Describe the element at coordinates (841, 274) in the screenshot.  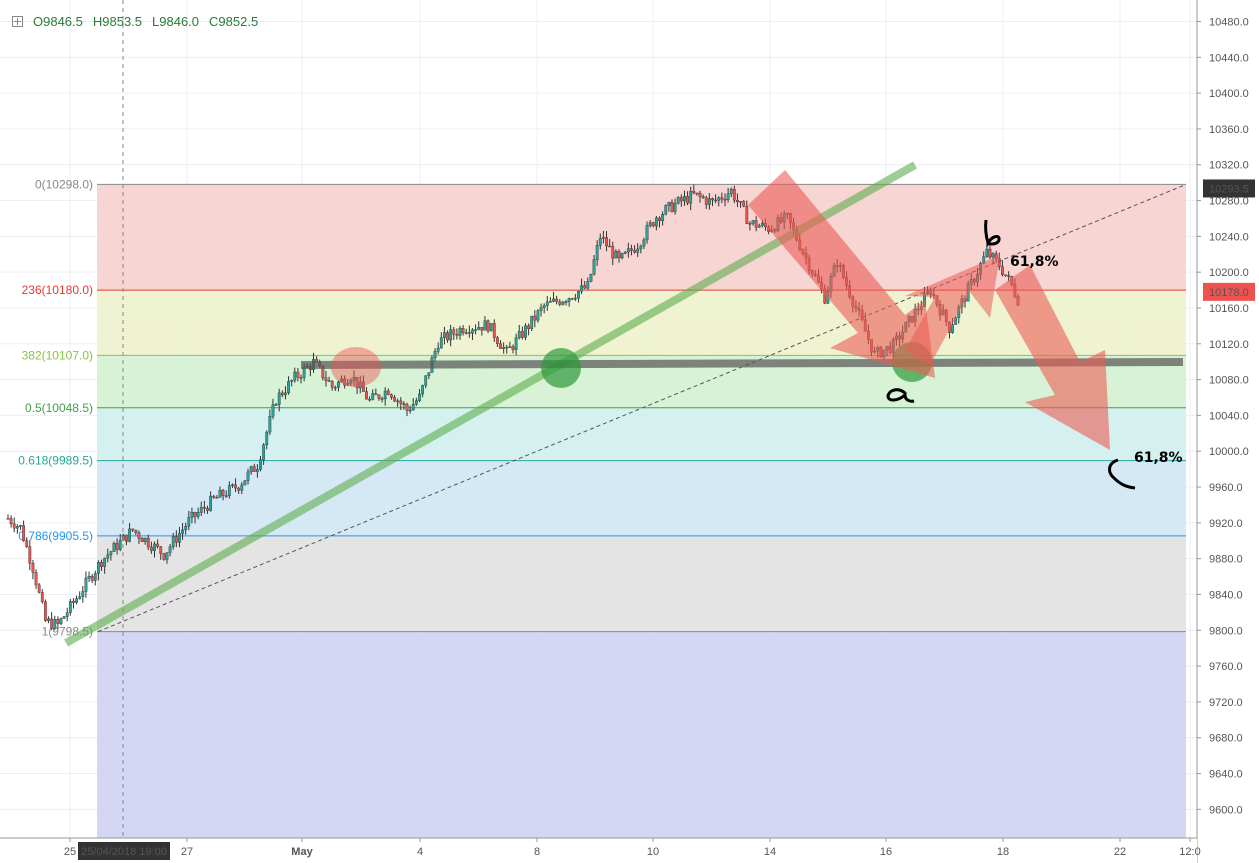
I see `down-arrow-wave-a` at that location.